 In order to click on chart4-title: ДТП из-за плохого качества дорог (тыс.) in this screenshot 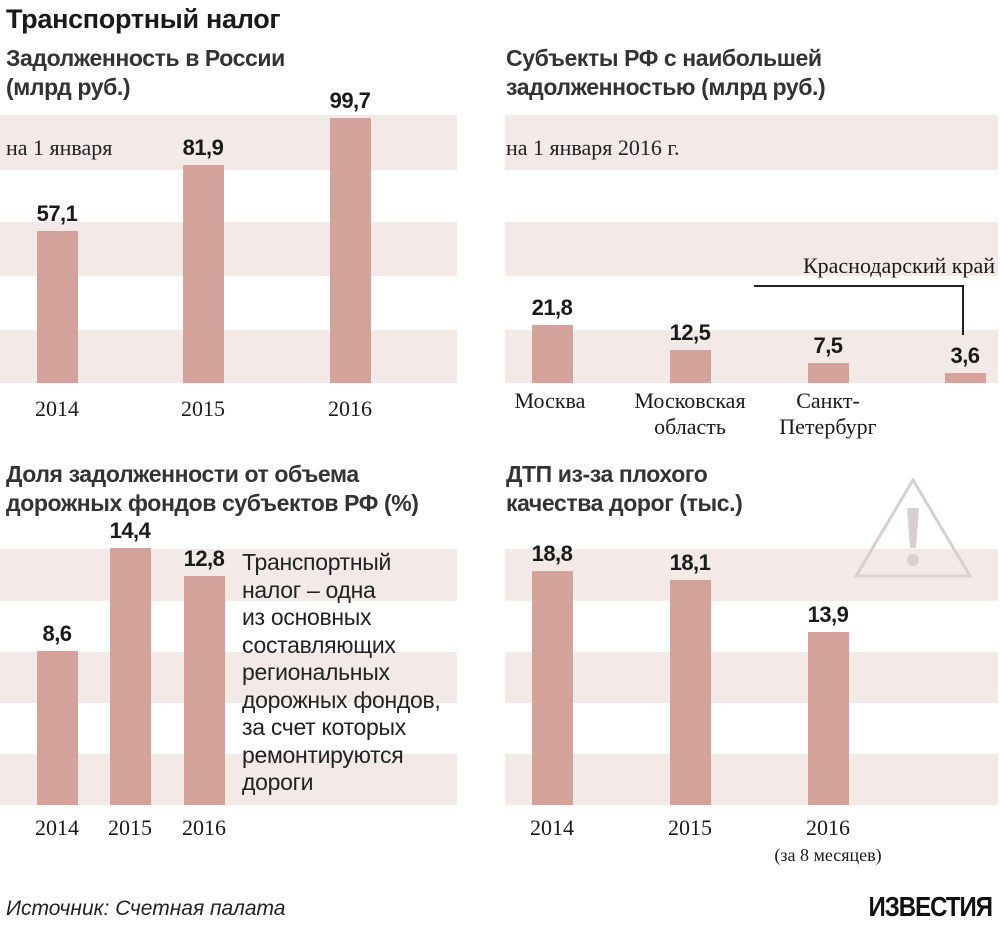, I will do `click(624, 489)`.